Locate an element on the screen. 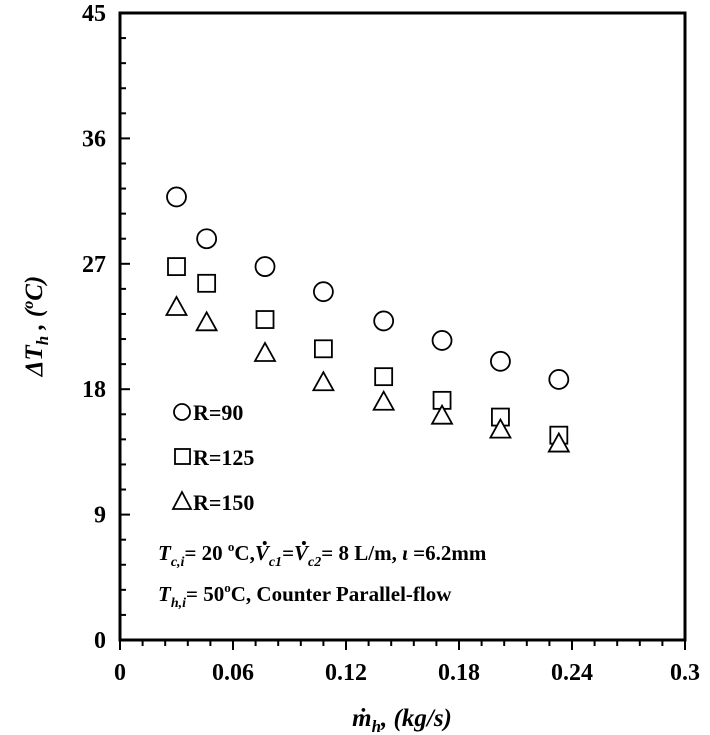  y-axis-title: ΔTh , (oC) is located at coordinates (36, 327).